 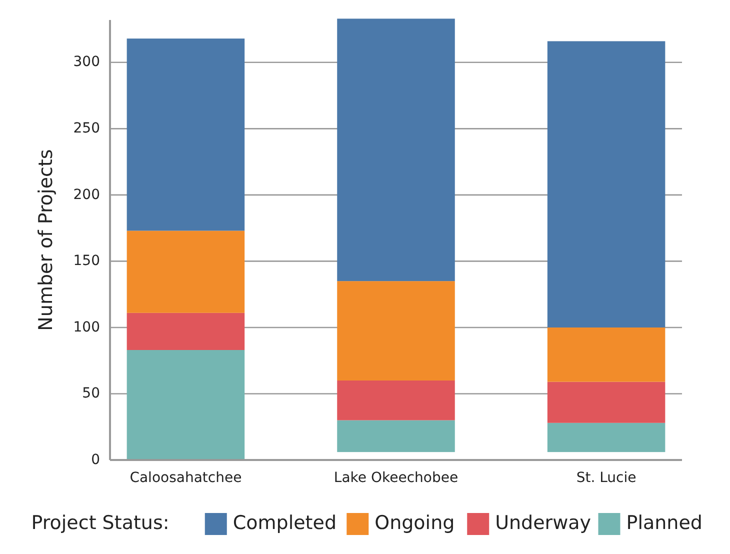 I want to click on y-tick-label: 100, so click(x=86, y=327).